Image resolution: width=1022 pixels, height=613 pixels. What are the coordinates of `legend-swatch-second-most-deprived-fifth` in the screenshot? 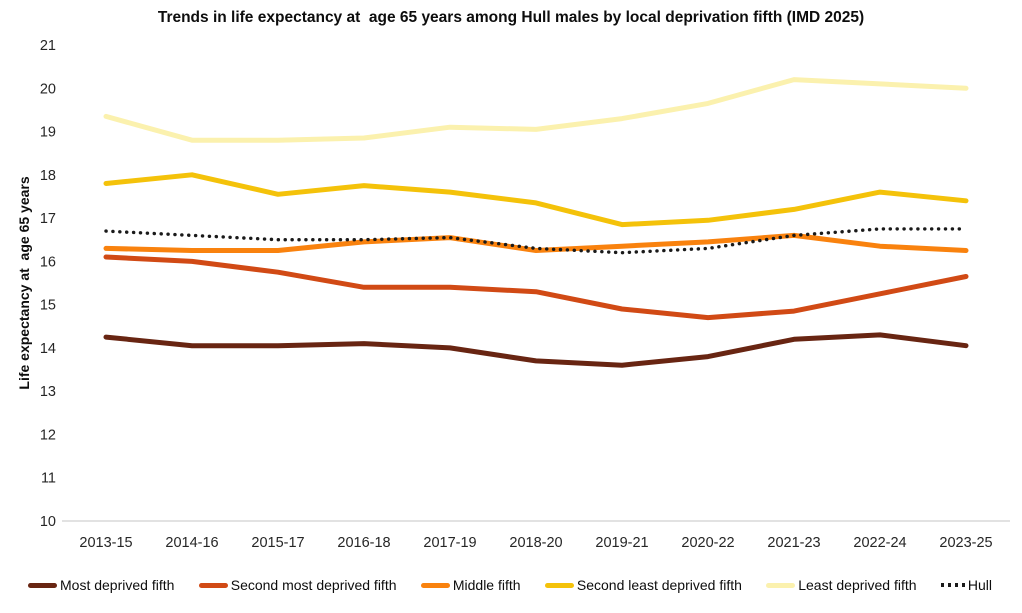 It's located at (213, 585).